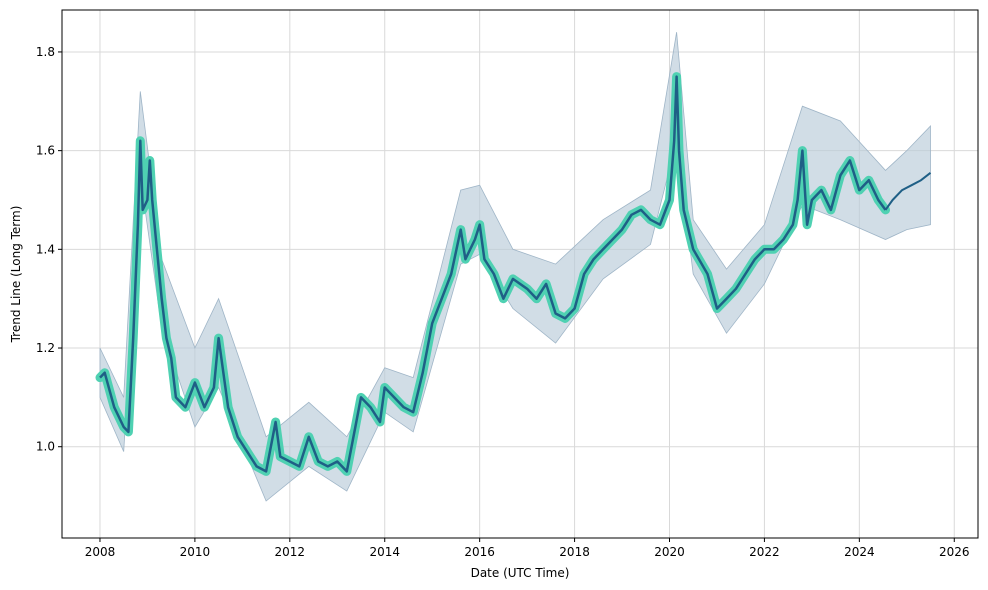 The image size is (988, 590). Describe the element at coordinates (45, 348) in the screenshot. I see `y-tick-label-1.2: 1.2` at that location.